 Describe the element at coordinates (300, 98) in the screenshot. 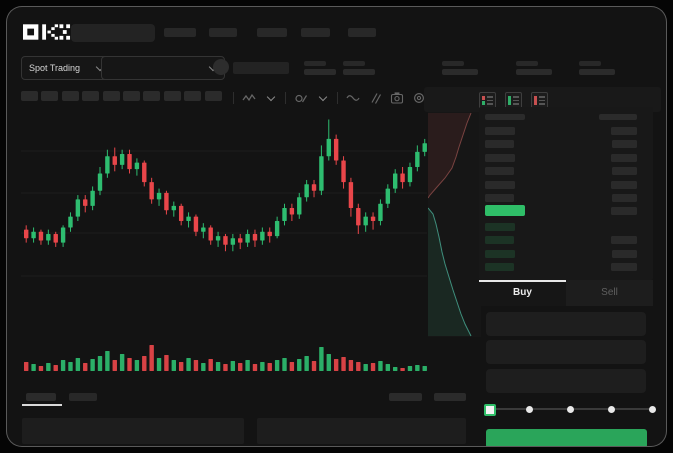

I see `indicators-icon` at that location.